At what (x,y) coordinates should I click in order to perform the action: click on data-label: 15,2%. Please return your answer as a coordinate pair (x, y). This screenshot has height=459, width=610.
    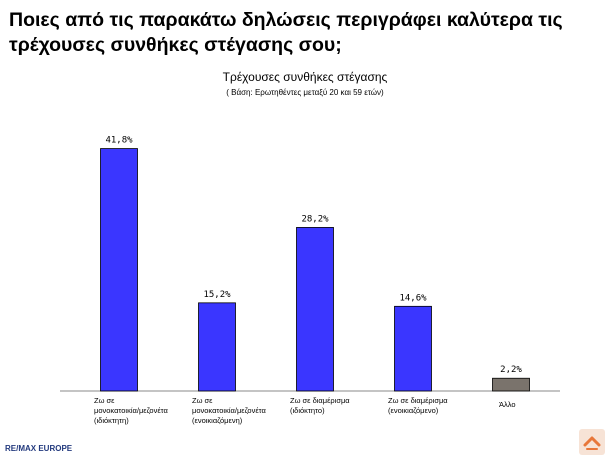
    Looking at the image, I should click on (217, 295).